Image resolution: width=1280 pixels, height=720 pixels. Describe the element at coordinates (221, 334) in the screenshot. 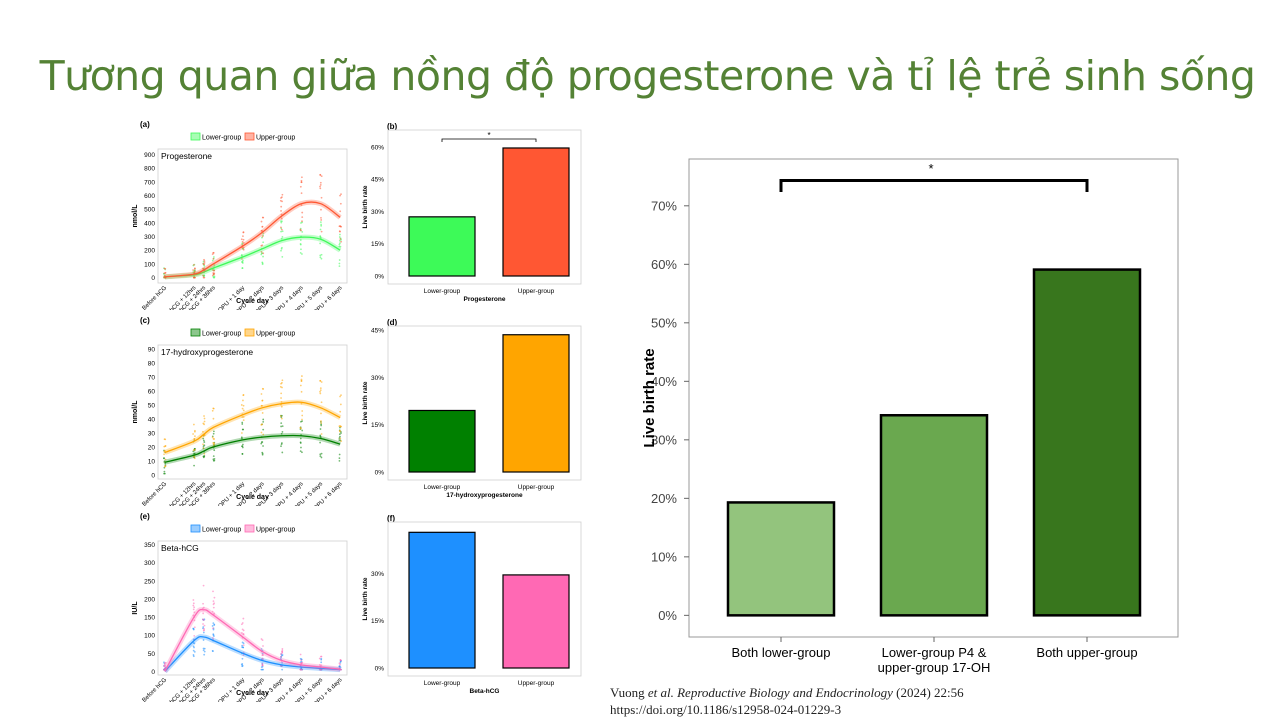

I see `ohp-trend-legend-label: Lower-group` at that location.